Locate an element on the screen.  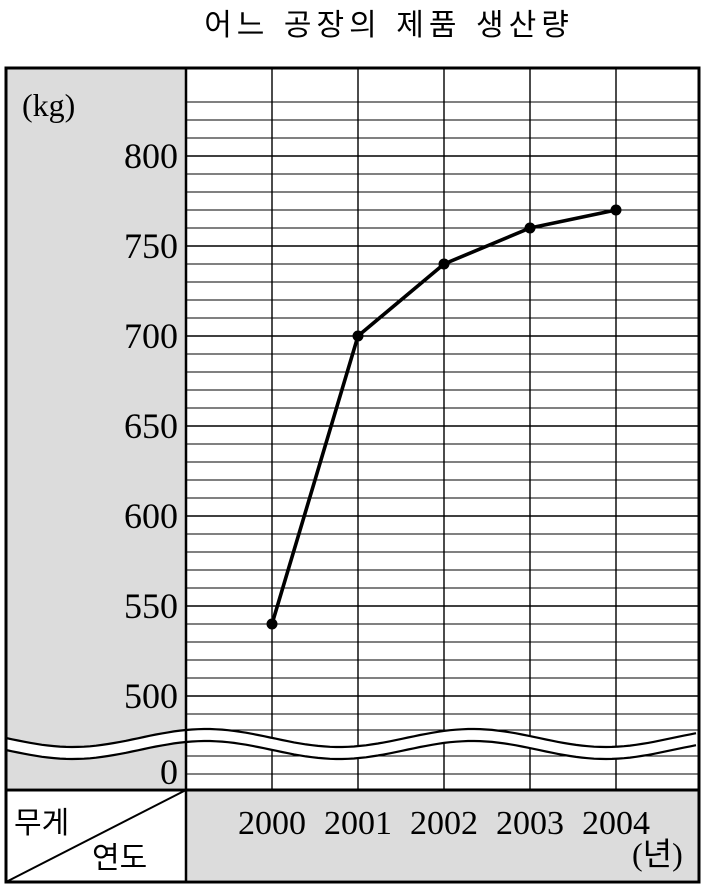
y-tick-label: 500 is located at coordinates (151, 696).